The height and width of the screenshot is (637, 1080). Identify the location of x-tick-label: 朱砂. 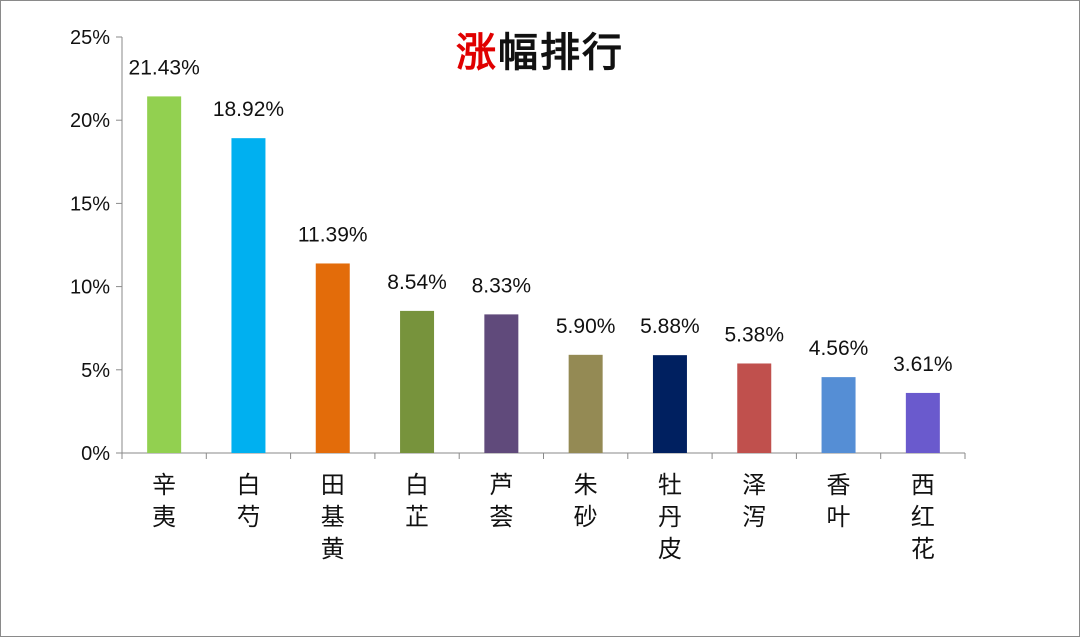
(586, 501).